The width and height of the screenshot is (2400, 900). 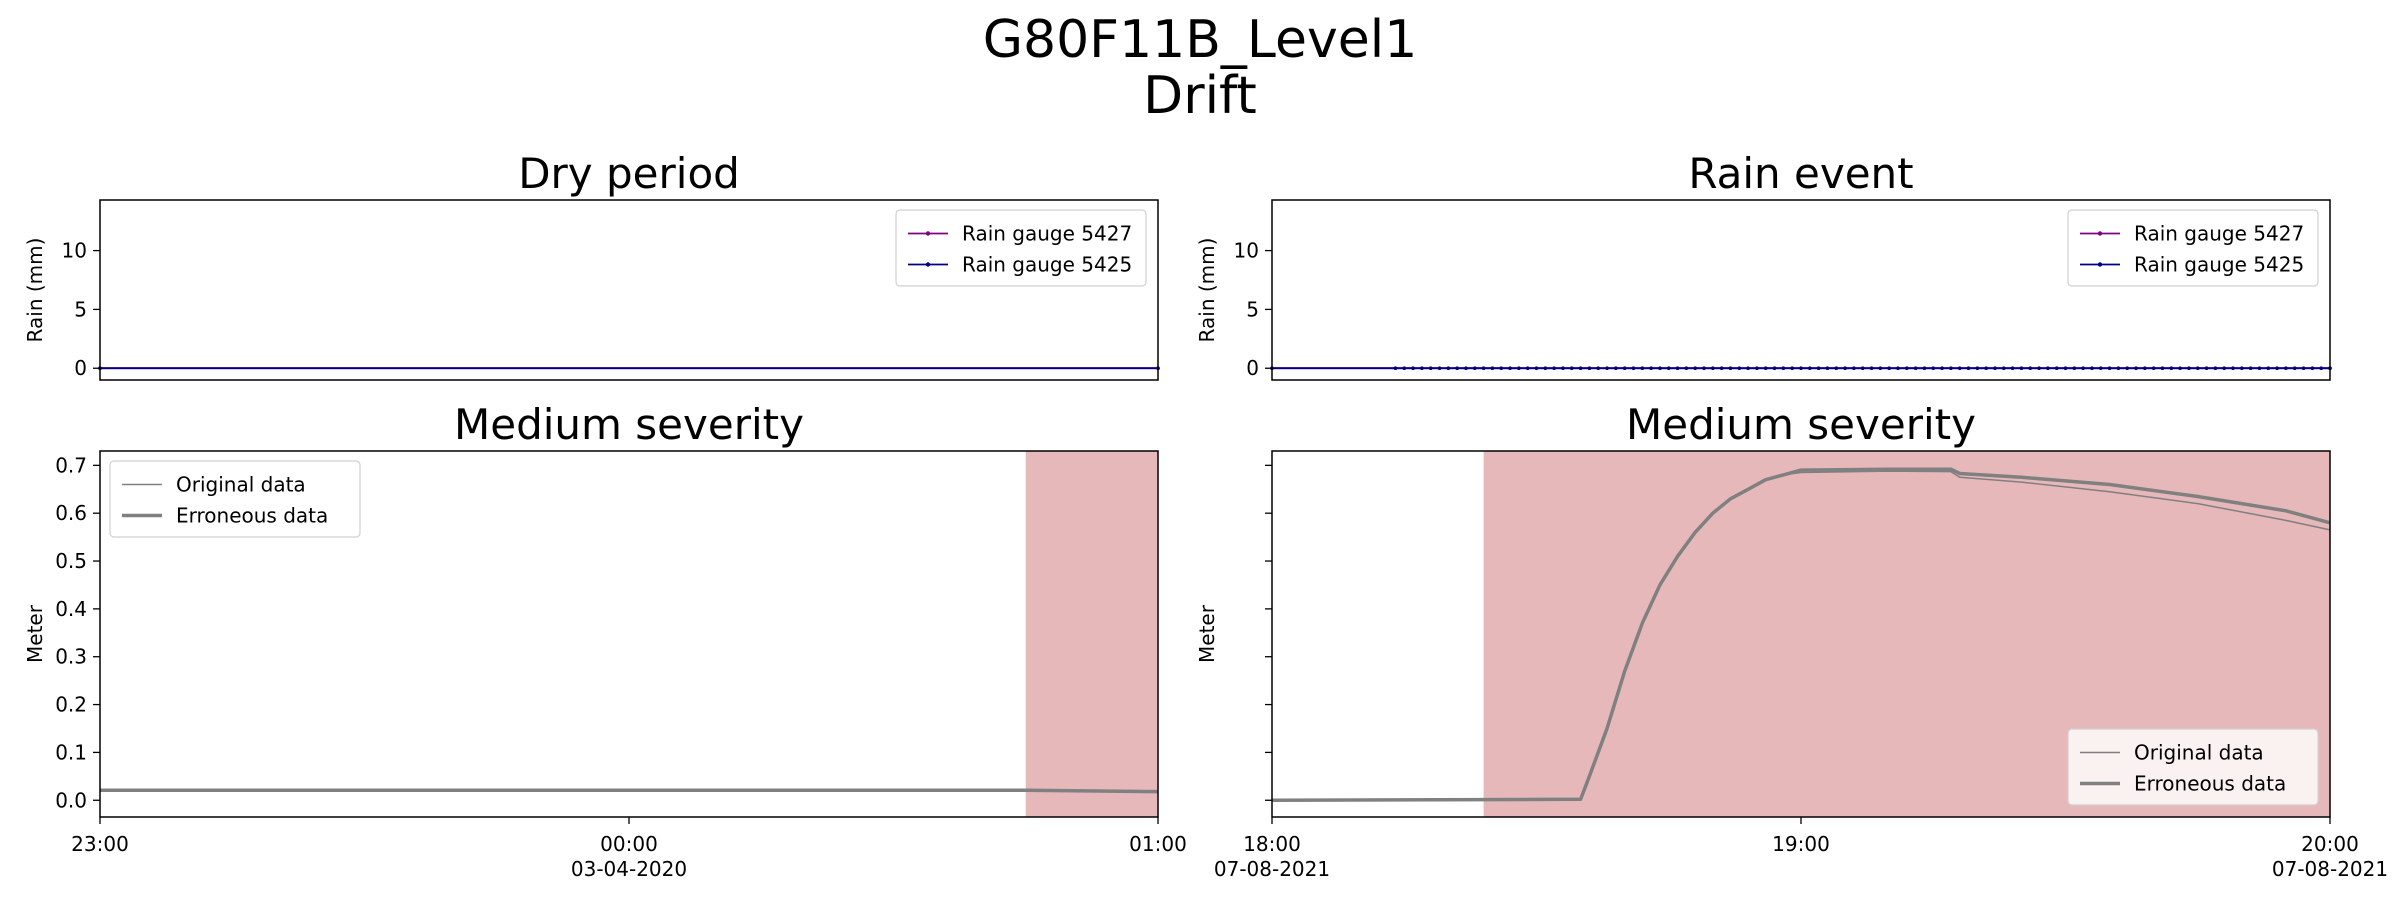 What do you see at coordinates (1200, 96) in the screenshot?
I see `figure-subtitle: Drift` at bounding box center [1200, 96].